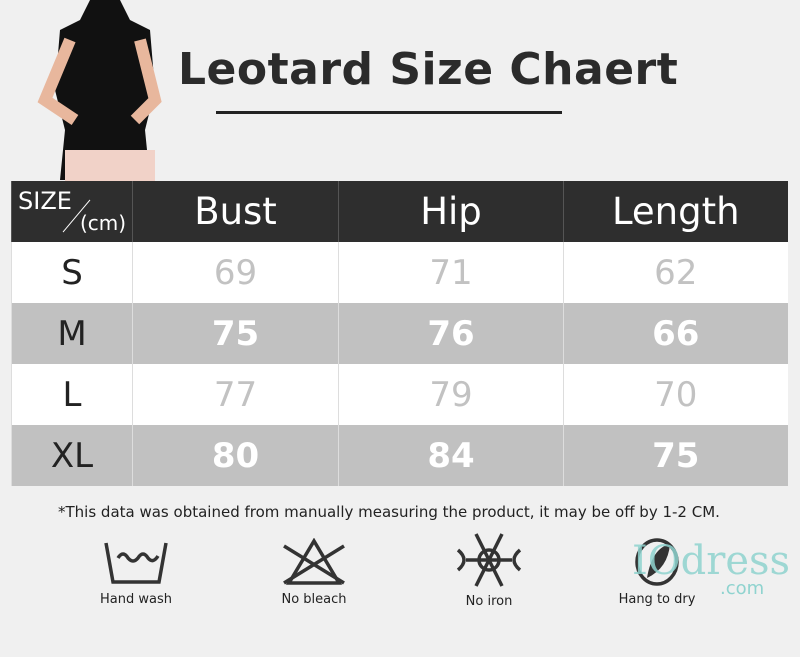 The image size is (800, 657). Describe the element at coordinates (711, 561) in the screenshot. I see `watermark-logo: IOdress` at that location.